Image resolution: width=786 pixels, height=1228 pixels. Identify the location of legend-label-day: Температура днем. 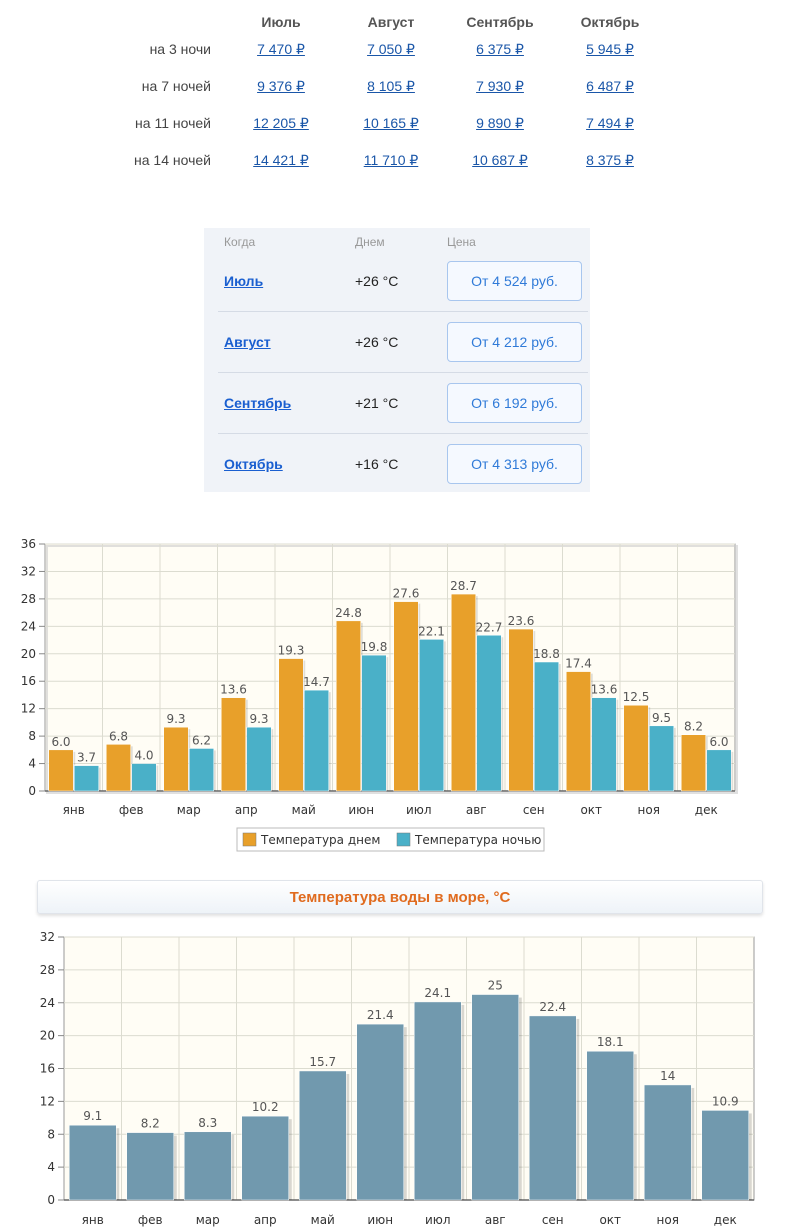
(320, 840).